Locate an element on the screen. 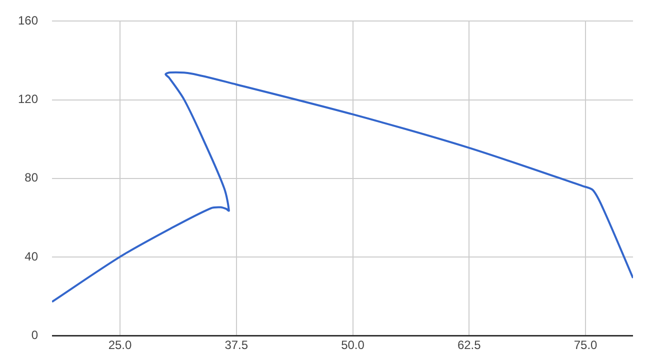 The width and height of the screenshot is (657, 360). y-tick-label: 80 is located at coordinates (31, 177).